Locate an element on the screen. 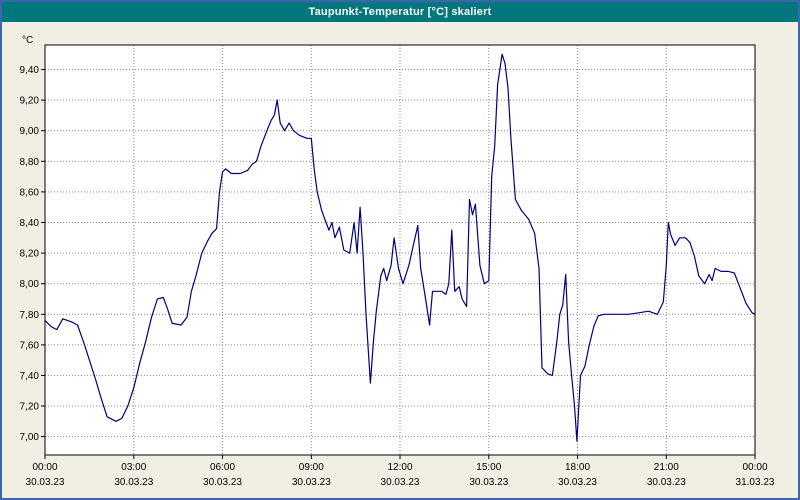  y-tick-label: 9,40 is located at coordinates (30, 70).